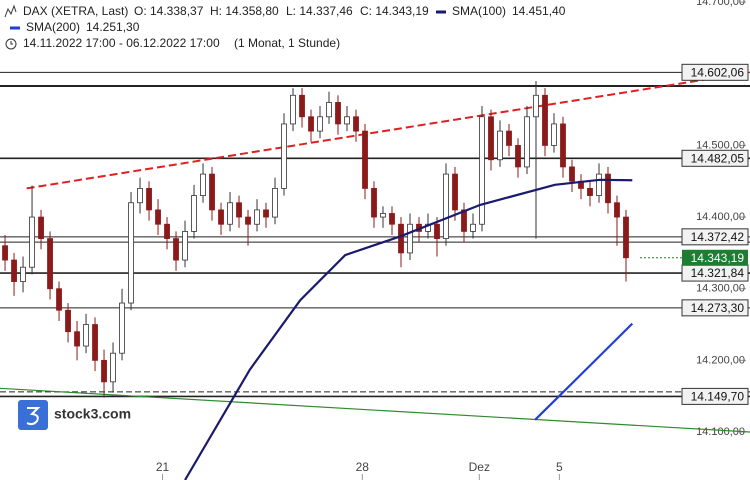  I want to click on level-label: 14.482,05, so click(718, 158).